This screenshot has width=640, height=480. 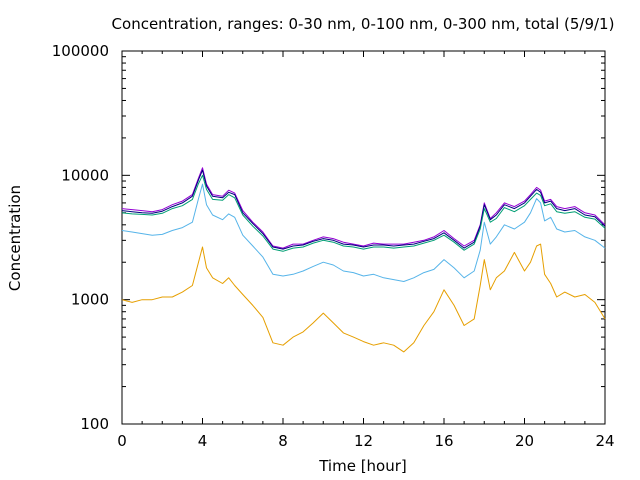 What do you see at coordinates (362, 466) in the screenshot?
I see `x-axis-label: Time [hour]` at bounding box center [362, 466].